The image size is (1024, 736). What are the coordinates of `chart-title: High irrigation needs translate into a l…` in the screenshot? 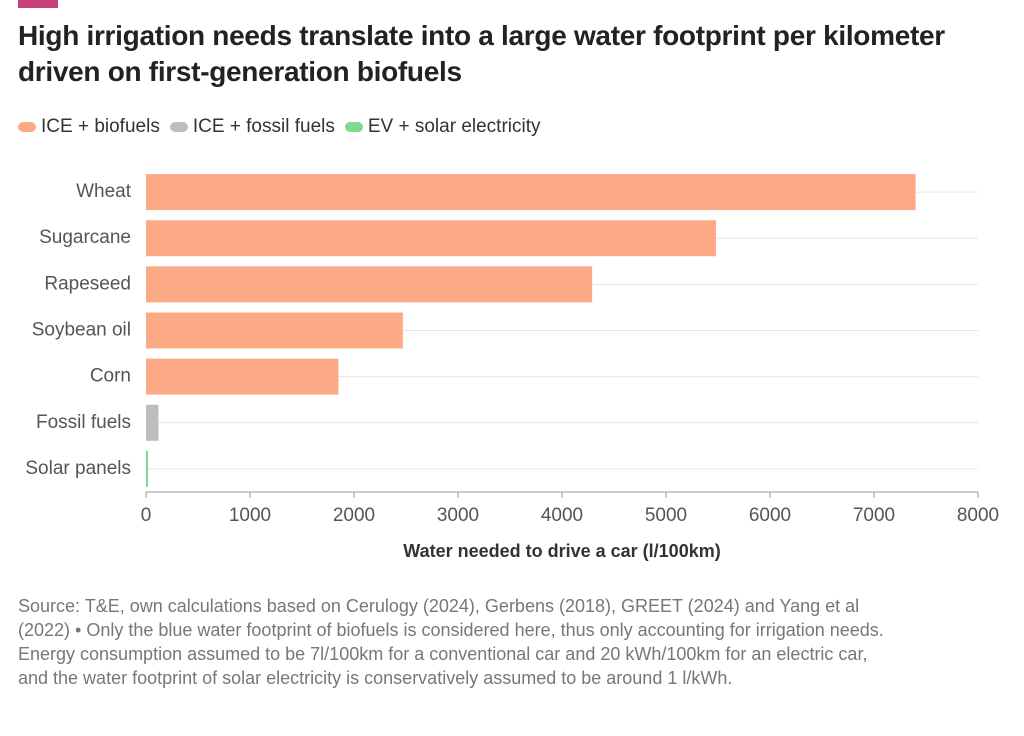 It's located at (481, 53).